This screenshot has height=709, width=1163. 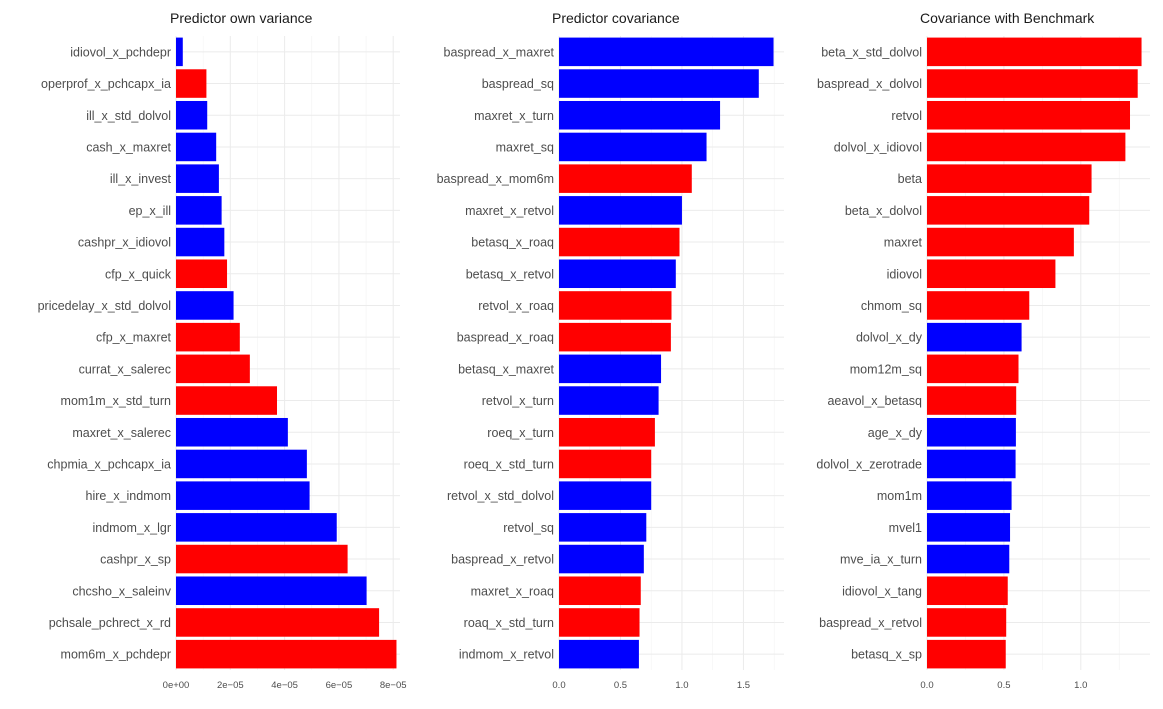 What do you see at coordinates (969, 495) in the screenshot?
I see `bar-mom1m` at bounding box center [969, 495].